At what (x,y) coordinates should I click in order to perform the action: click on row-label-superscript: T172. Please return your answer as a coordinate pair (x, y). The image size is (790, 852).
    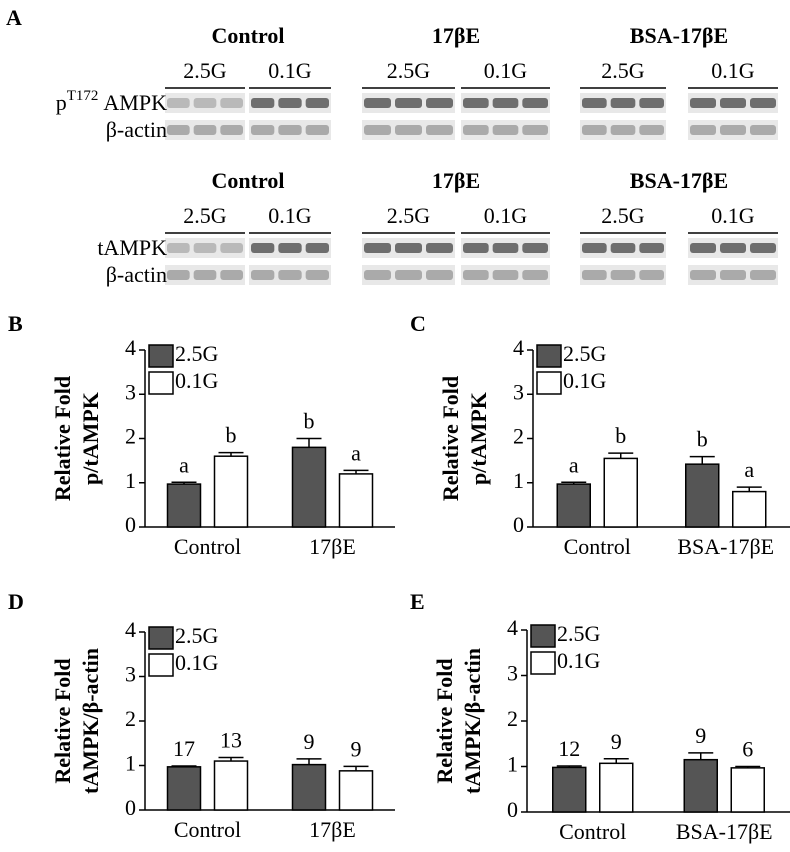
    Looking at the image, I should click on (83, 96).